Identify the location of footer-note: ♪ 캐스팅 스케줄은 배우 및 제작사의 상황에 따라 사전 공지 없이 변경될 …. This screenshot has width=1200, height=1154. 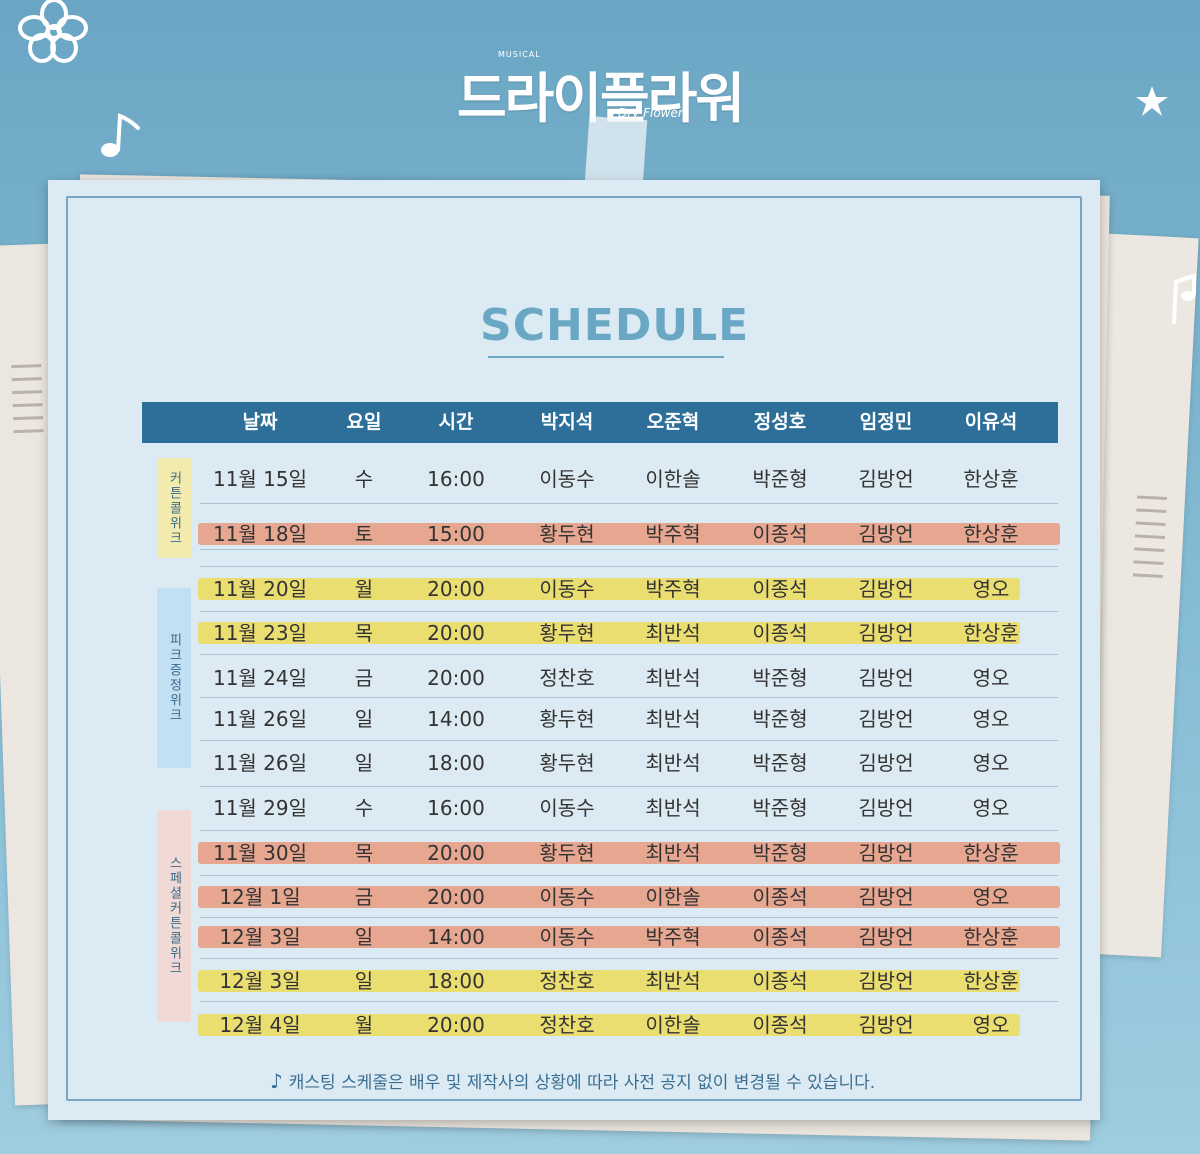
(620, 1080).